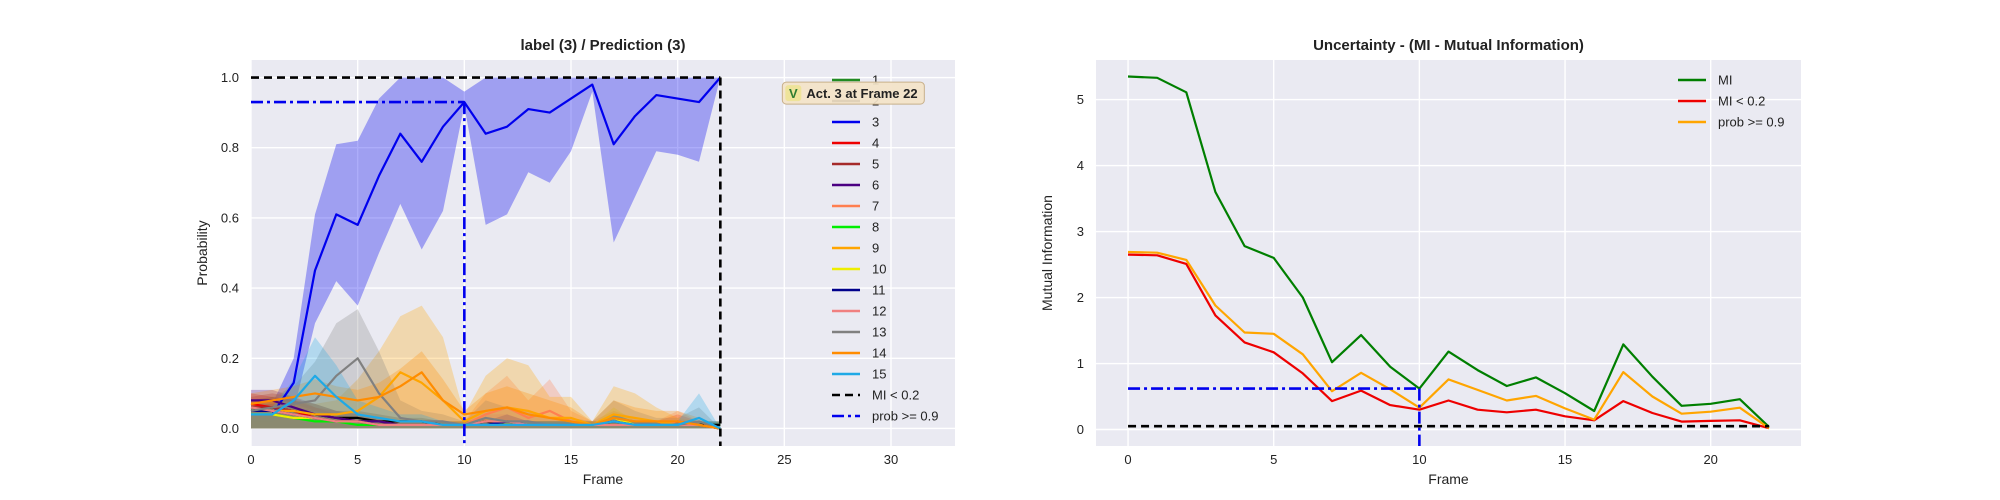  What do you see at coordinates (1047, 253) in the screenshot?
I see `y-axis-label: Mutual Information` at bounding box center [1047, 253].